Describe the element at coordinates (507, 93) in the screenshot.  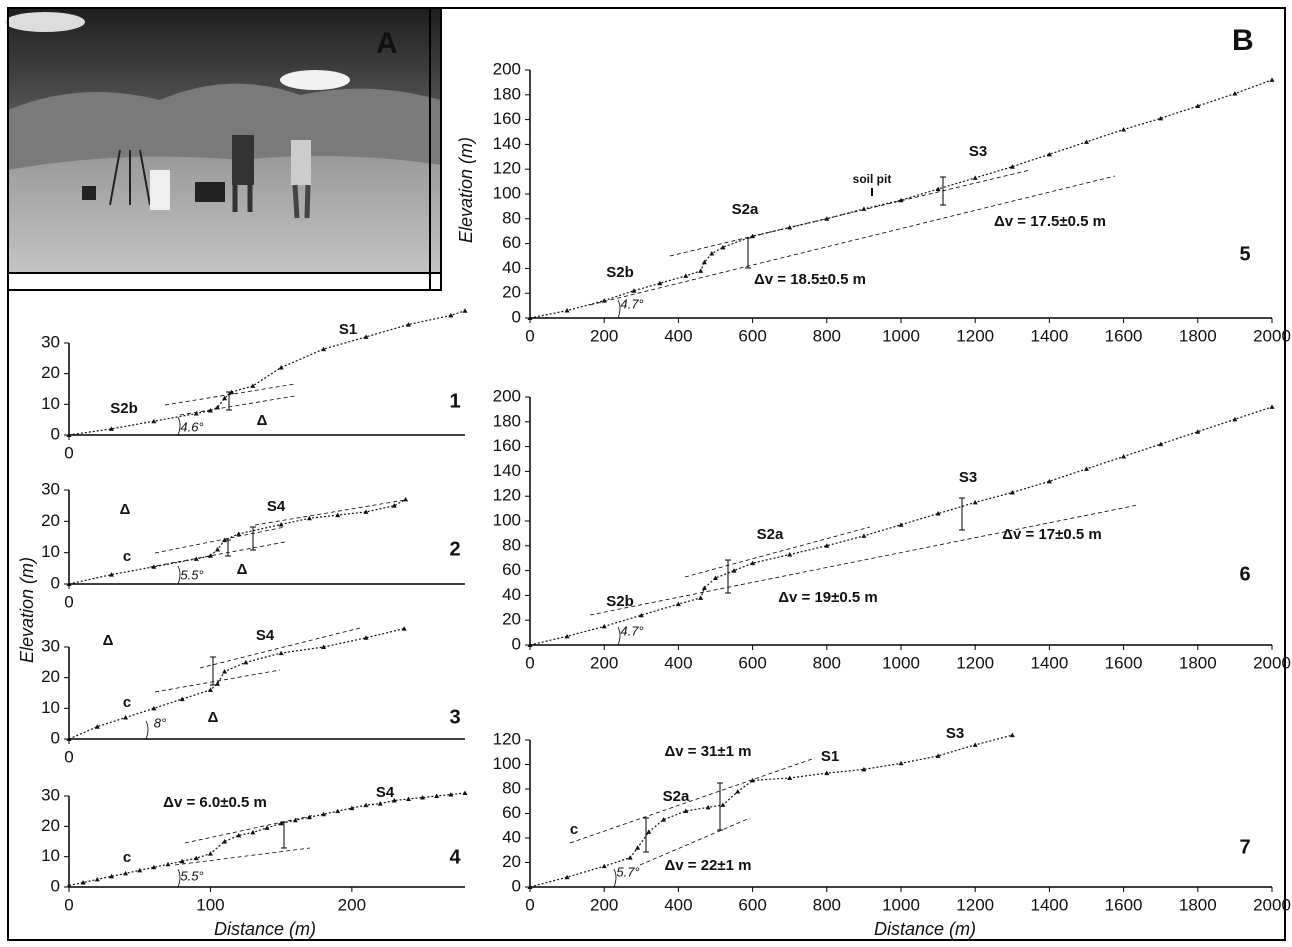
I see `y-tick-label: 180` at that location.